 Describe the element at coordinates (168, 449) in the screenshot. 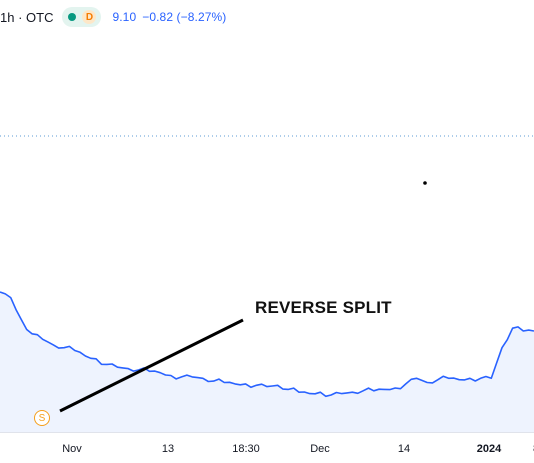

I see `x-tick-label: 13` at that location.